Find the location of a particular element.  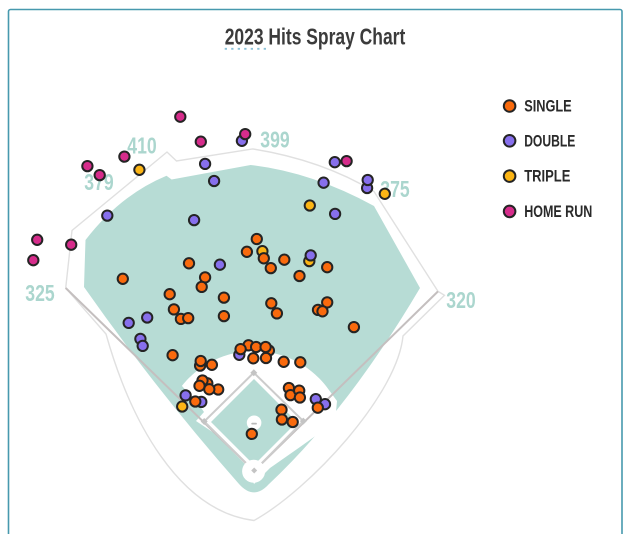

svg-text: SINGLE is located at coordinates (548, 107).